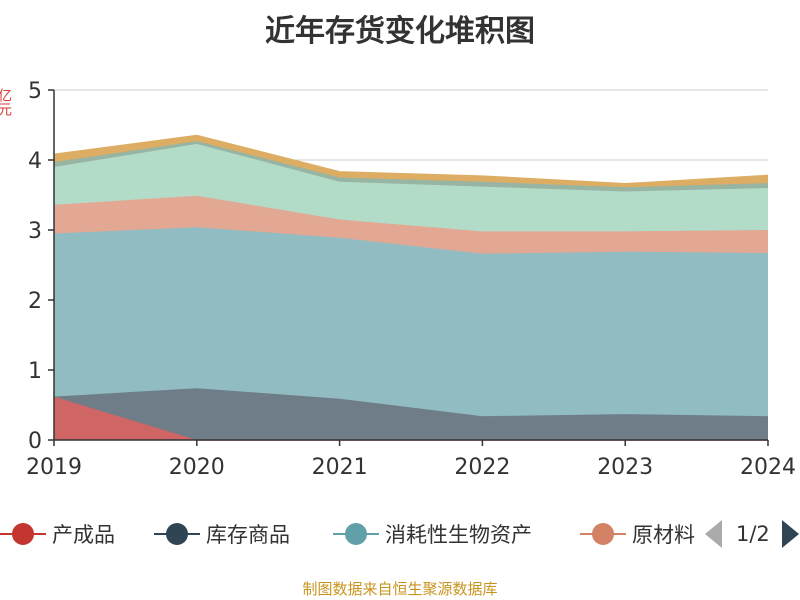 This screenshot has height=600, width=800. What do you see at coordinates (35, 161) in the screenshot?
I see `y-tick-label: 4` at bounding box center [35, 161].